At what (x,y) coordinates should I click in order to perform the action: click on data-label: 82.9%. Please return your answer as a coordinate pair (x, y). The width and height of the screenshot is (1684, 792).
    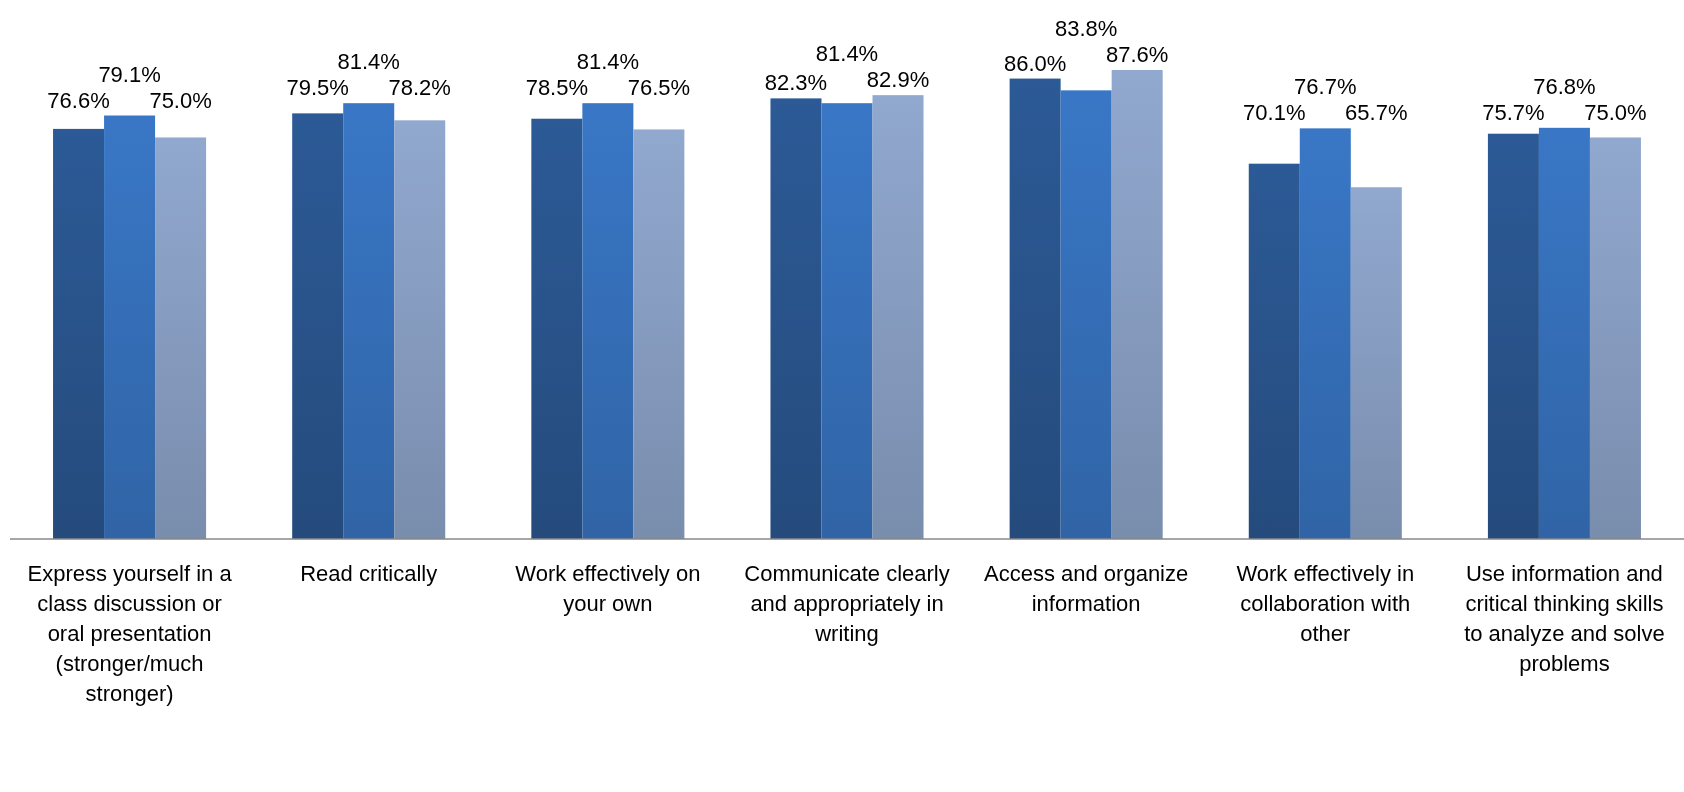
    Looking at the image, I should click on (898, 80).